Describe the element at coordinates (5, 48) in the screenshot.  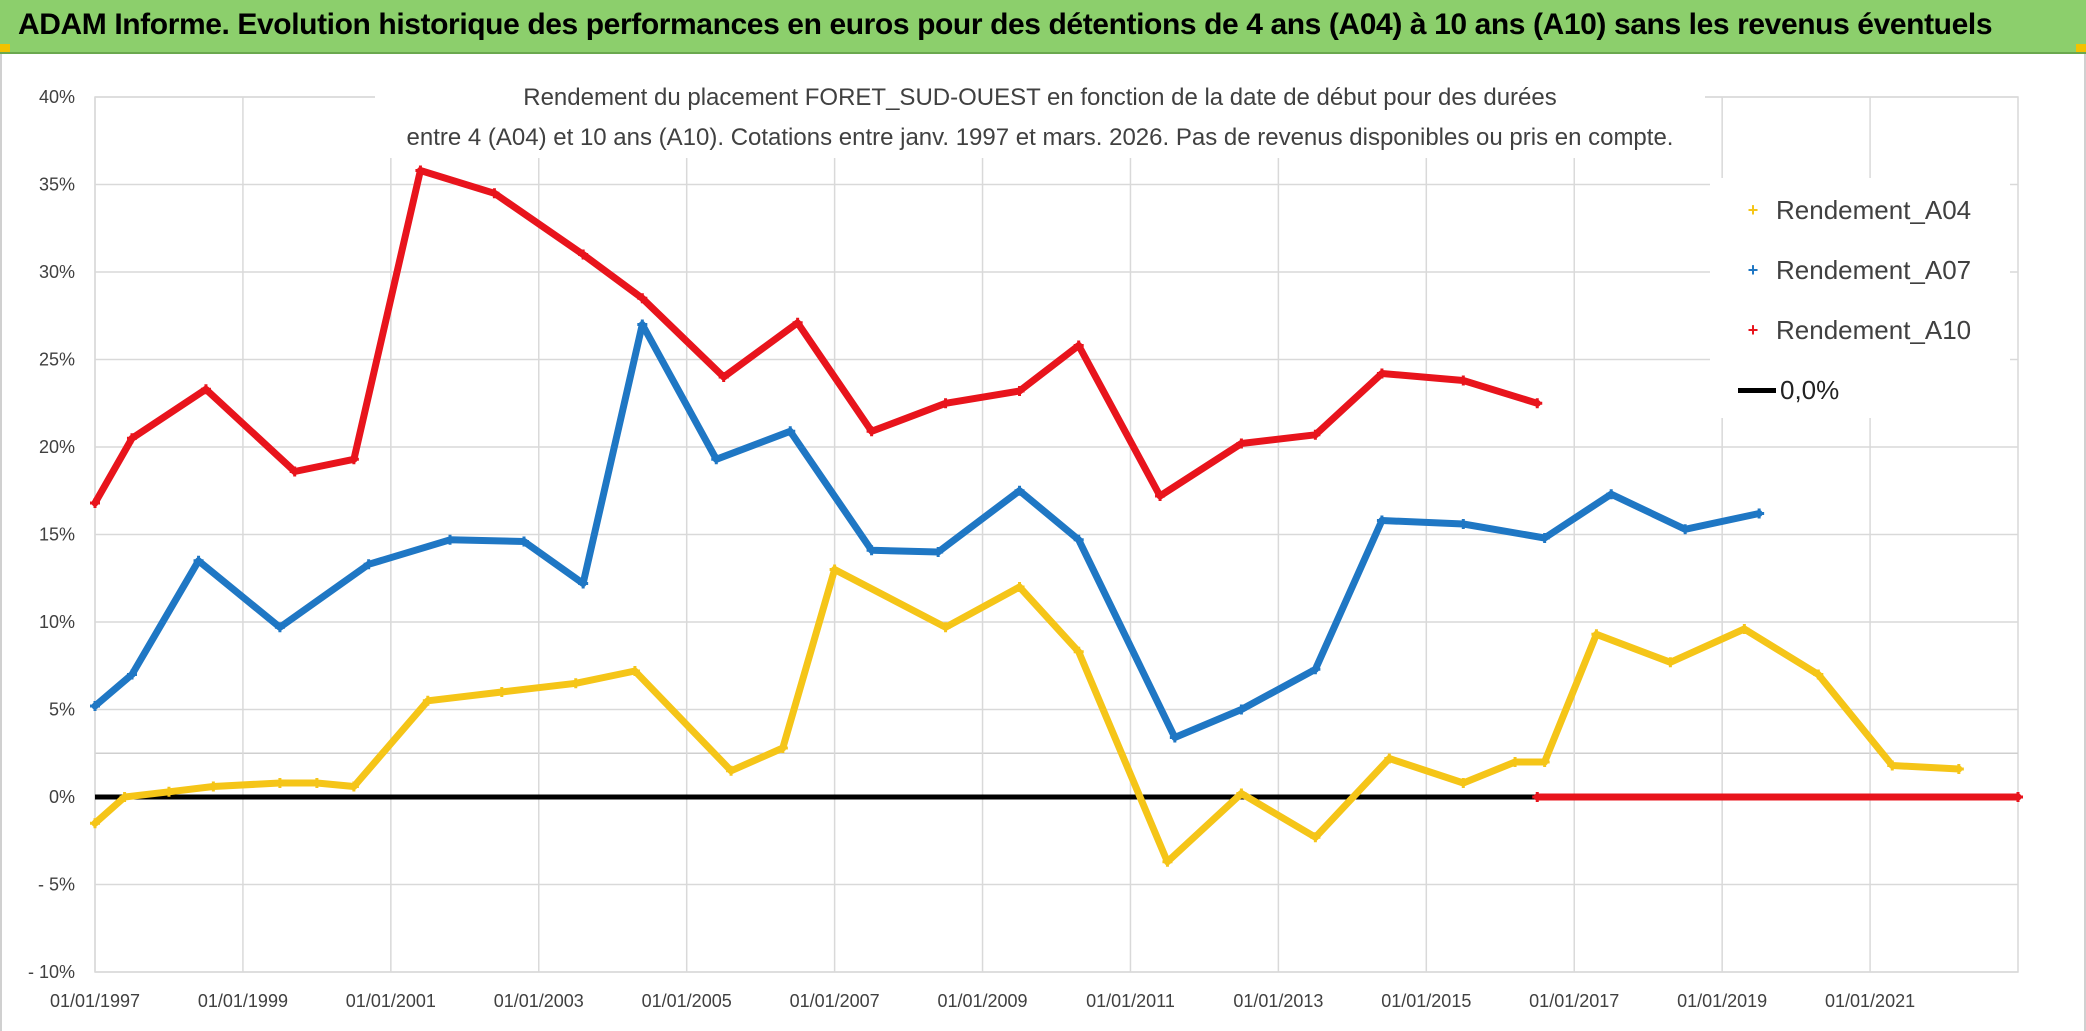
I see `corner-accent-left` at that location.